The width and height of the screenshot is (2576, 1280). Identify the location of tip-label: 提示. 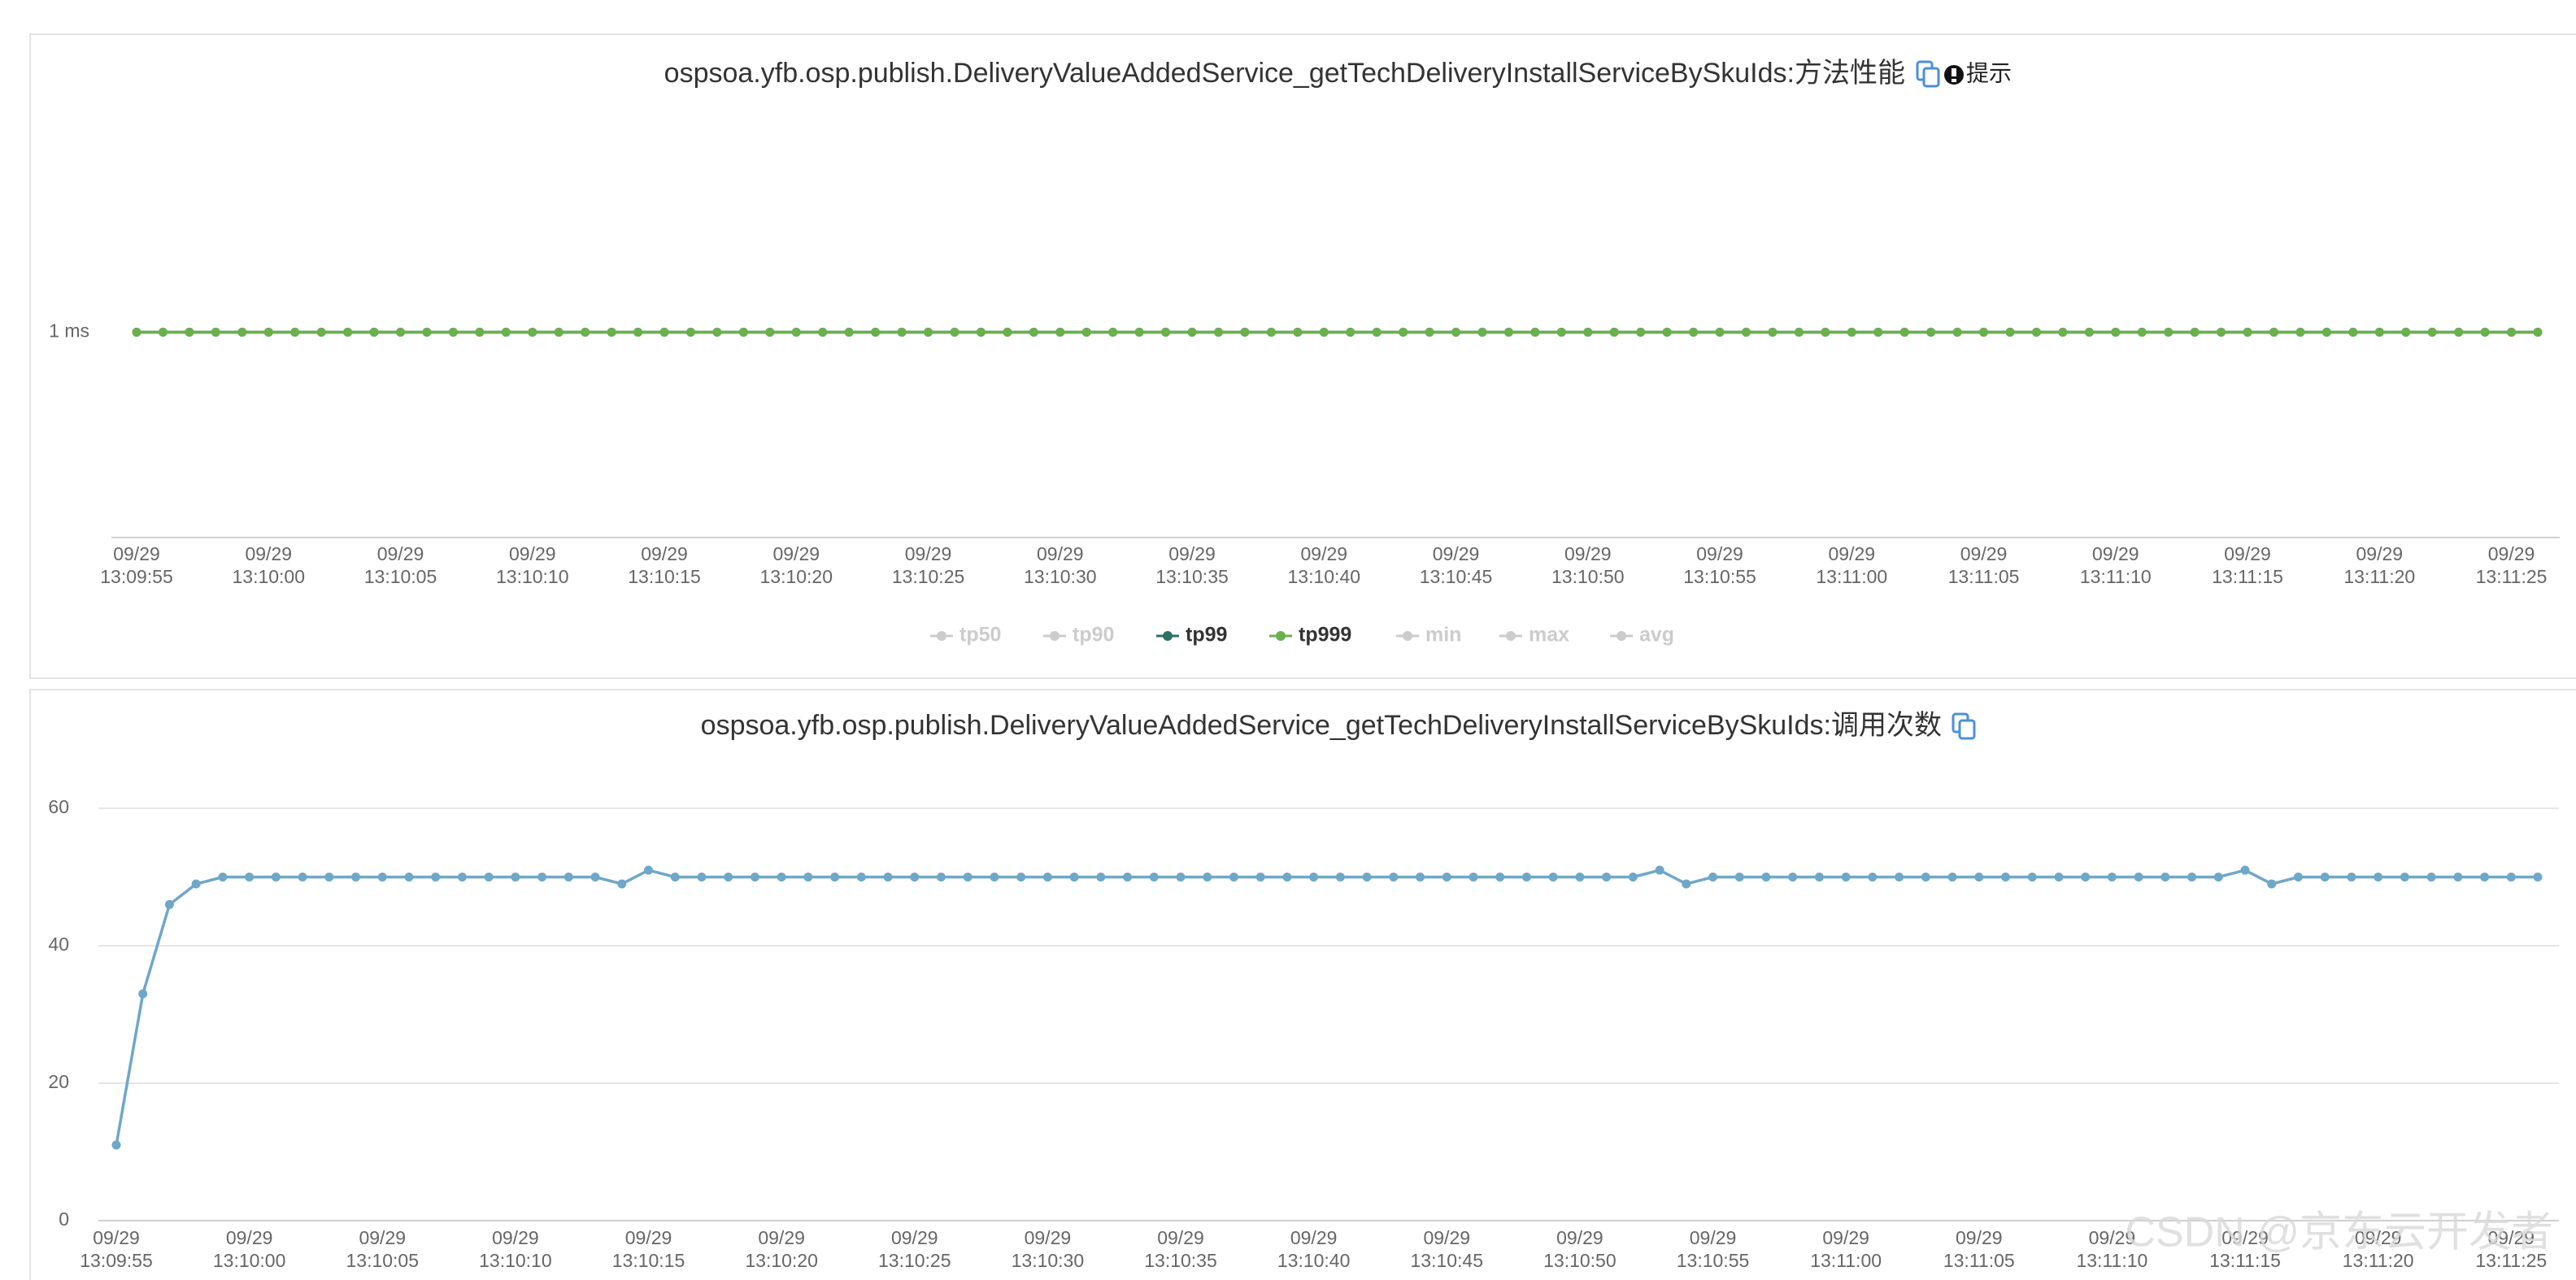
(1989, 72).